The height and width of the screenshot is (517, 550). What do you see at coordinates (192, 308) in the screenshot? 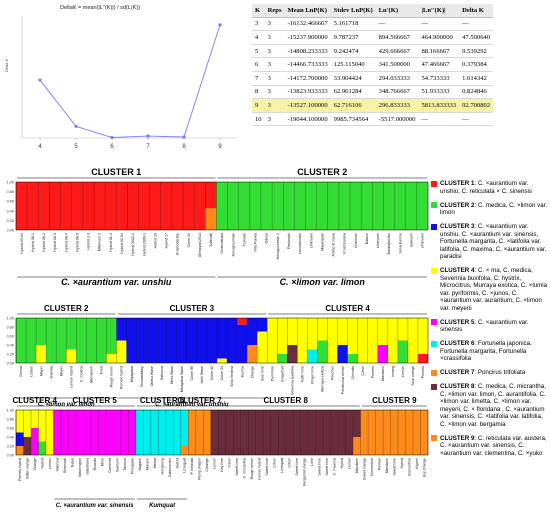
I see `cluster-header: CLUSTER 3` at bounding box center [192, 308].